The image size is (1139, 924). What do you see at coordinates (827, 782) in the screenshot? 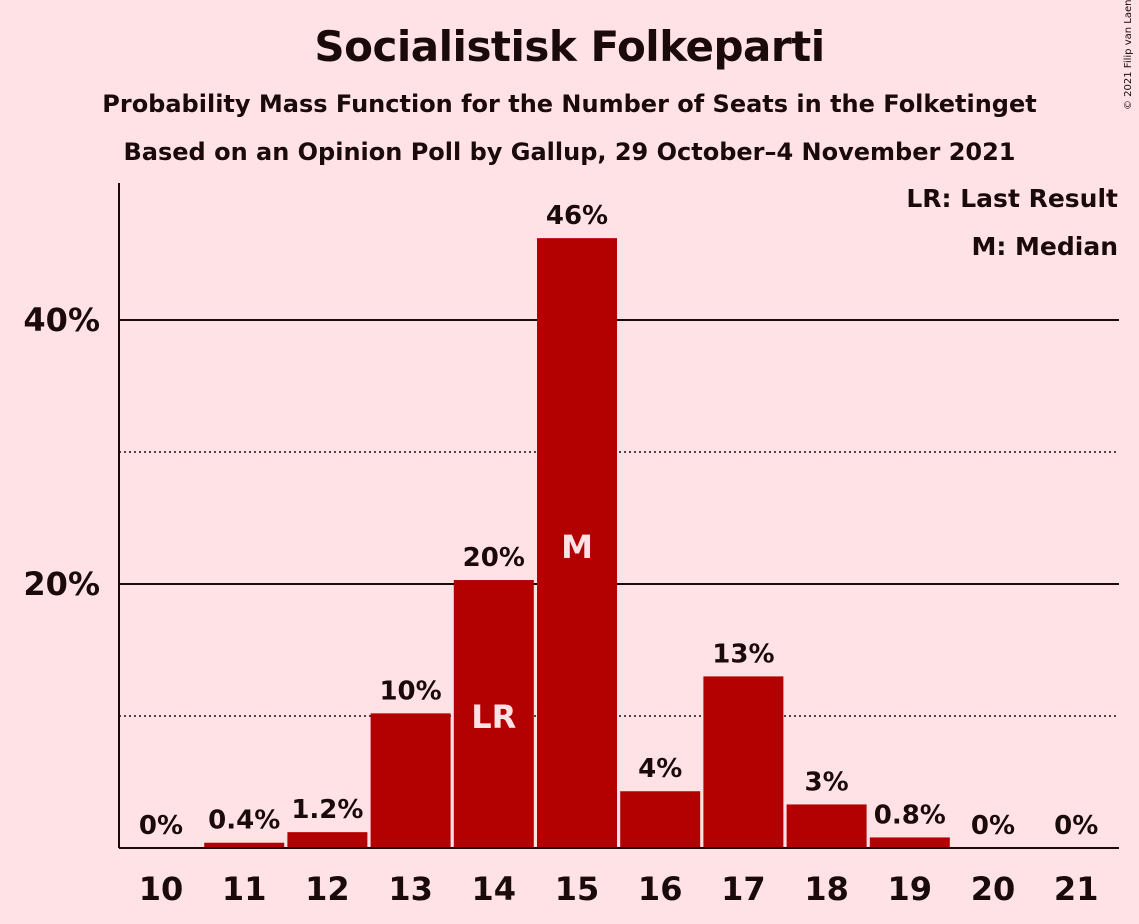
I see `data-label-18: 3%` at bounding box center [827, 782].